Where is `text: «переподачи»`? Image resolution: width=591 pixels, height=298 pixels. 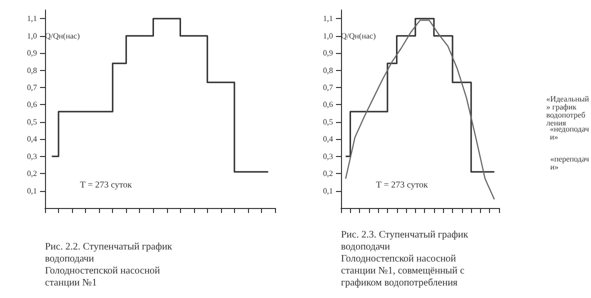 text: «переподачи» is located at coordinates (570, 163).